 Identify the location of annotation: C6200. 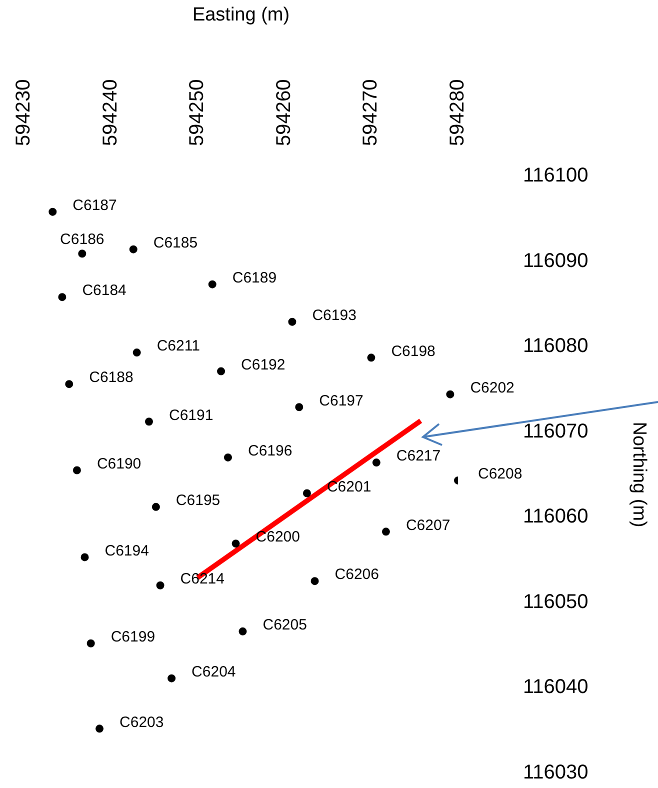
(278, 537).